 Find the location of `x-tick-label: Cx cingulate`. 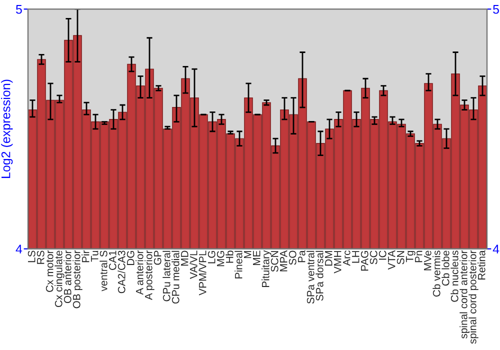

x-tick-label: Cx cingulate is located at coordinates (59, 279).